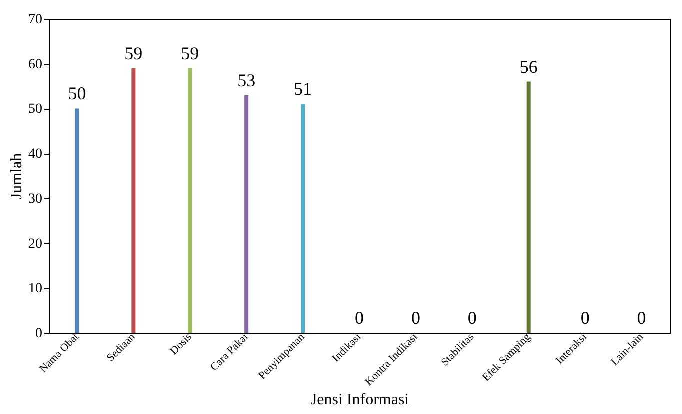  Describe the element at coordinates (77, 94) in the screenshot. I see `data-label: 50` at that location.